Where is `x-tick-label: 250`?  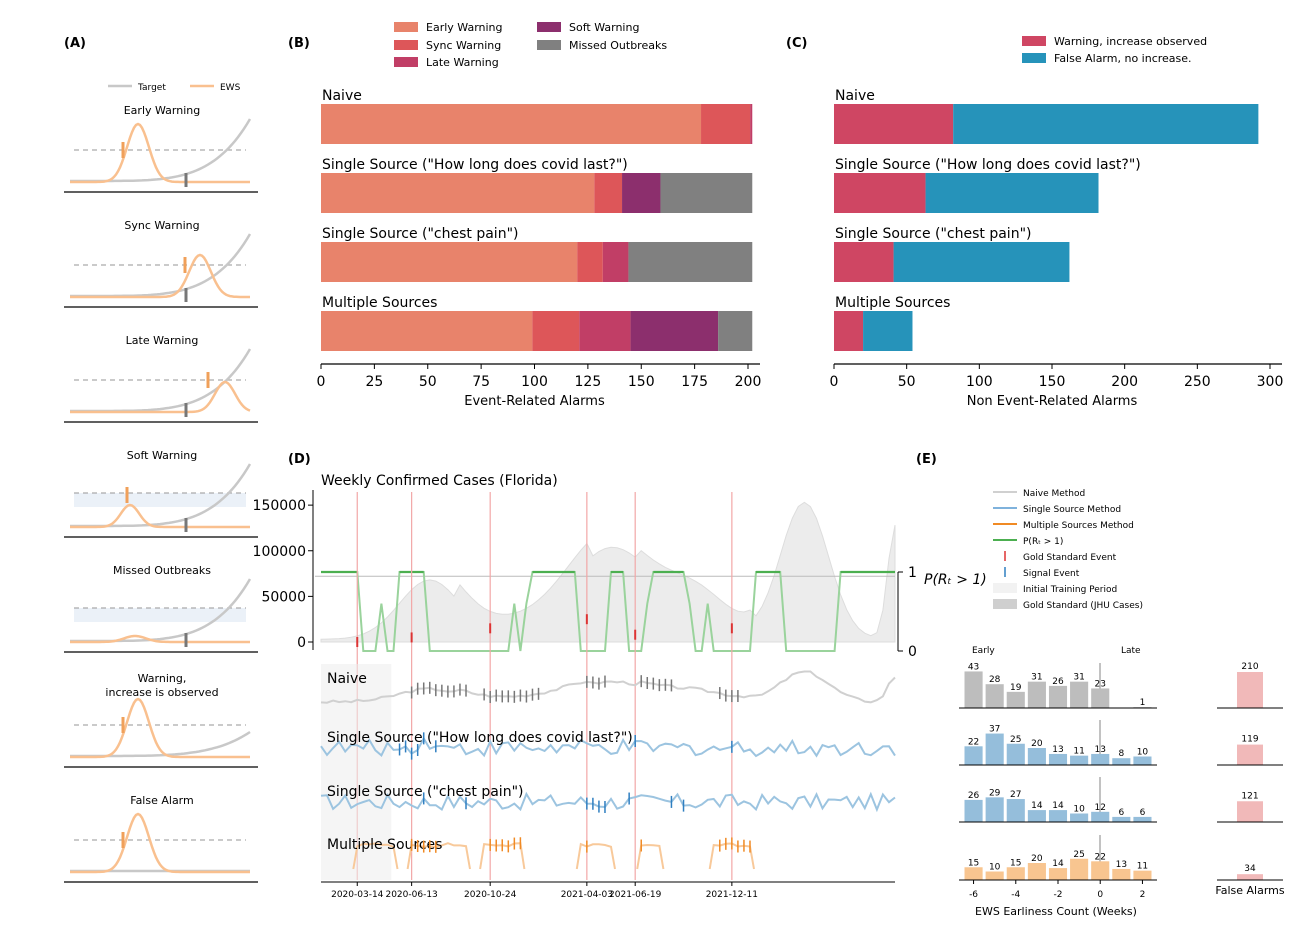
x-tick-label: 250 is located at coordinates (1197, 382).